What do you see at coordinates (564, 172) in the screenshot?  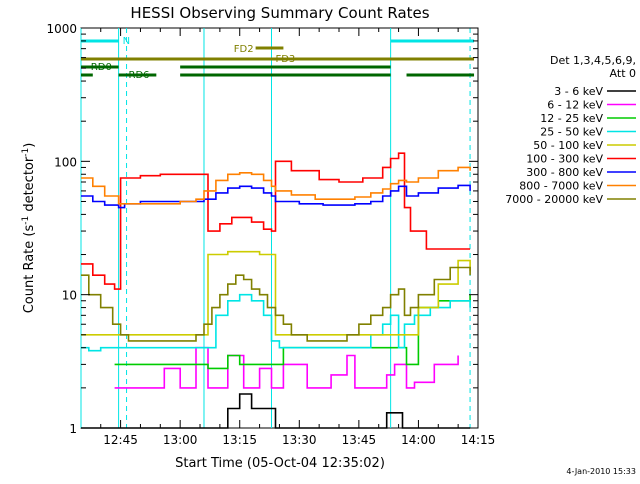 I see `legend-label-6: 300 - 800 keV` at bounding box center [564, 172].